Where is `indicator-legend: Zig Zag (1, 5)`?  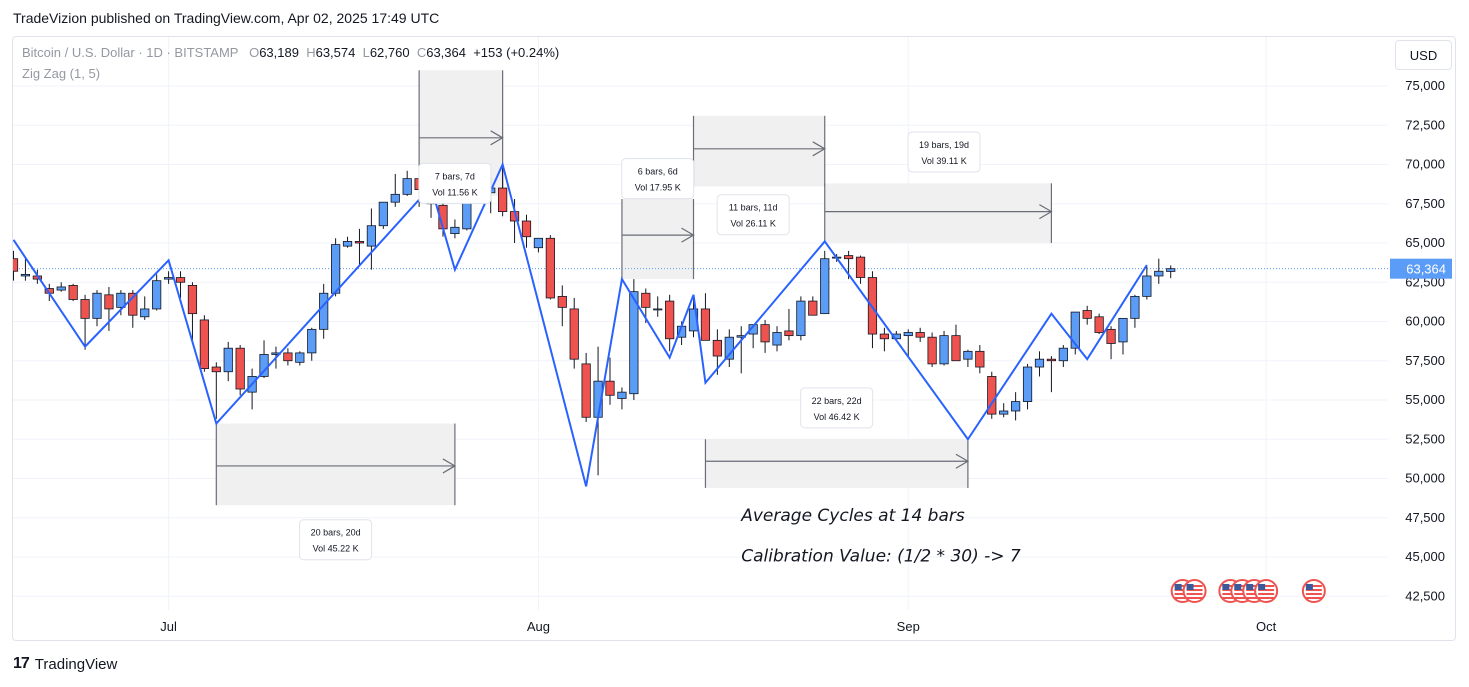 indicator-legend: Zig Zag (1, 5) is located at coordinates (61, 73).